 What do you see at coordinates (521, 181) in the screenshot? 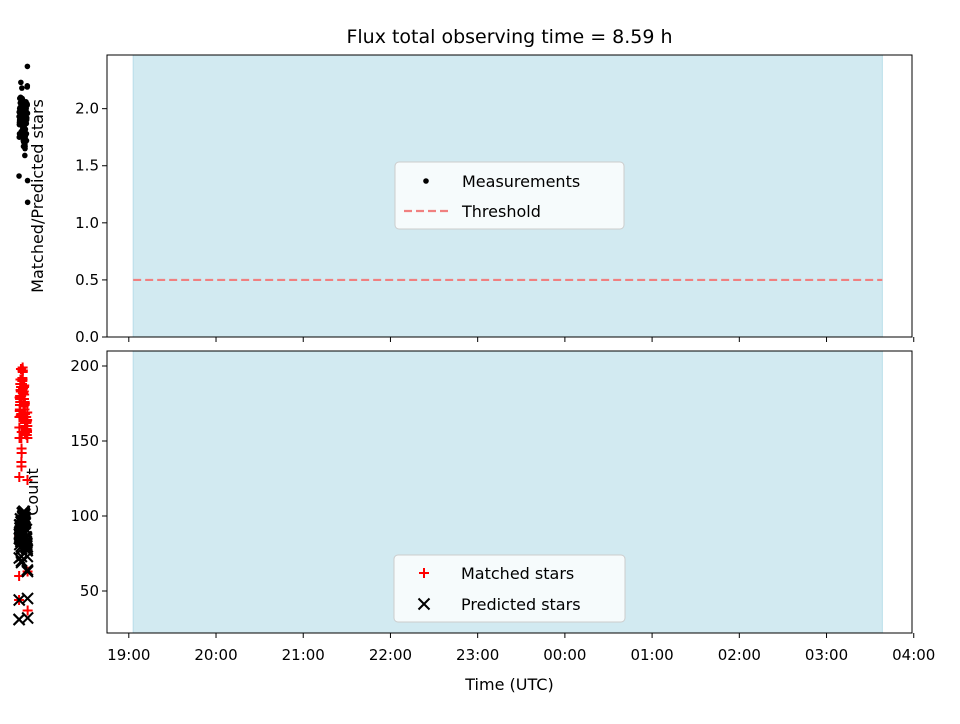
I see `legend-label-measurements: Measurements` at bounding box center [521, 181].